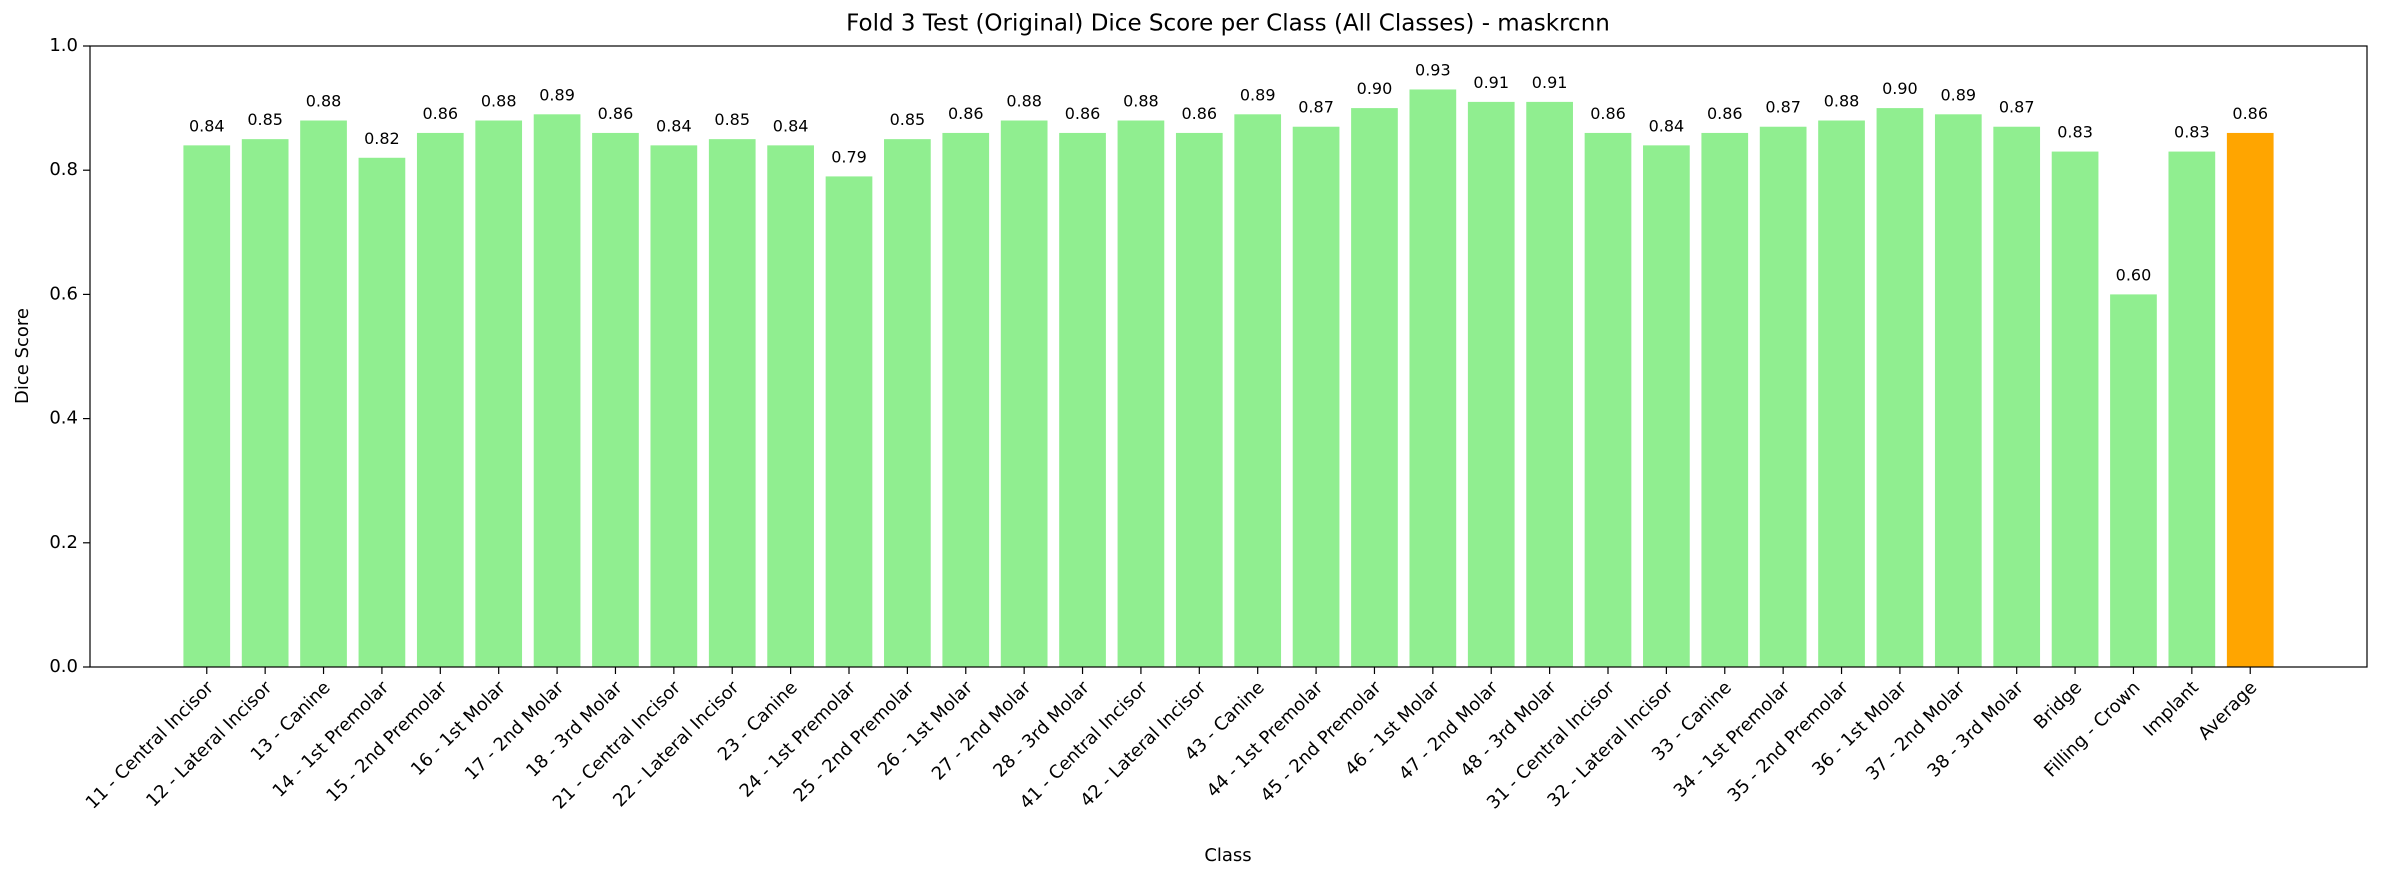 Image resolution: width=2384 pixels, height=881 pixels. What do you see at coordinates (849, 156) in the screenshot?
I see `value-label: 0.79` at bounding box center [849, 156].